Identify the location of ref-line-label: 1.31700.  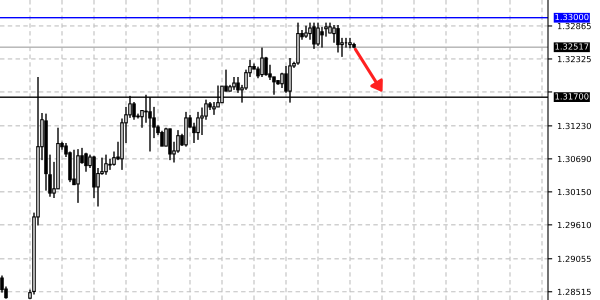
(571, 96).